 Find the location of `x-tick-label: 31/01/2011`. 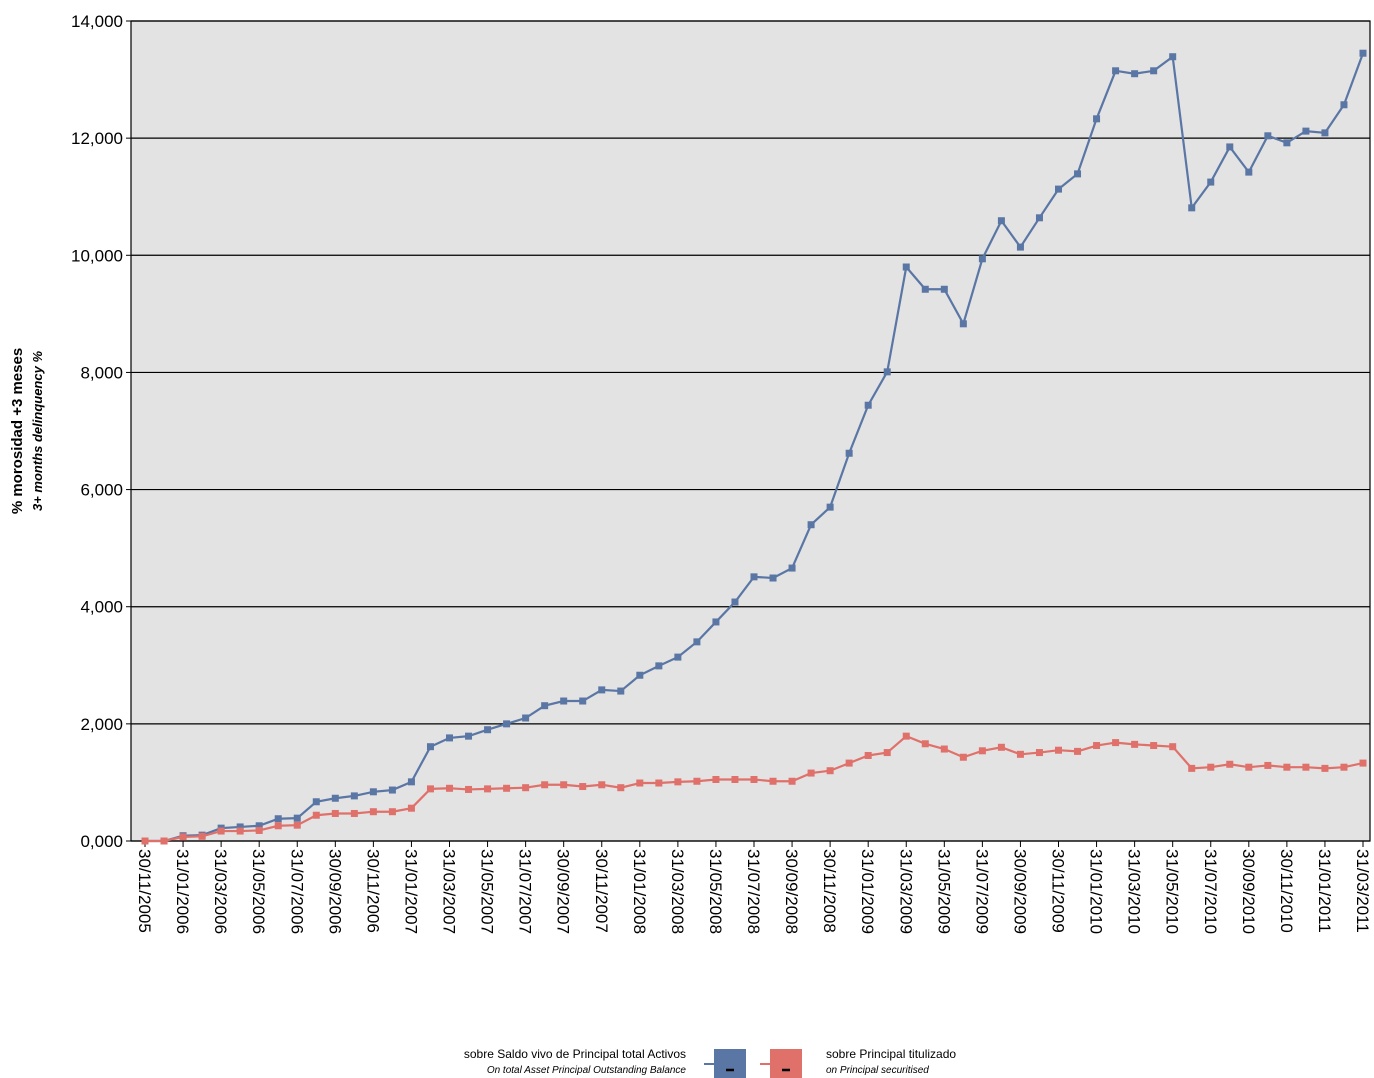

x-tick-label: 31/01/2011 is located at coordinates (1324, 891).